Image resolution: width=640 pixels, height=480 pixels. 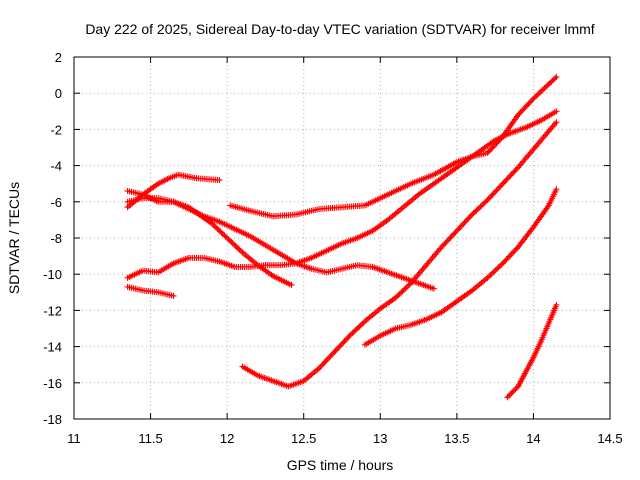 What do you see at coordinates (532, 351) in the screenshot?
I see `series-trace-i` at bounding box center [532, 351].